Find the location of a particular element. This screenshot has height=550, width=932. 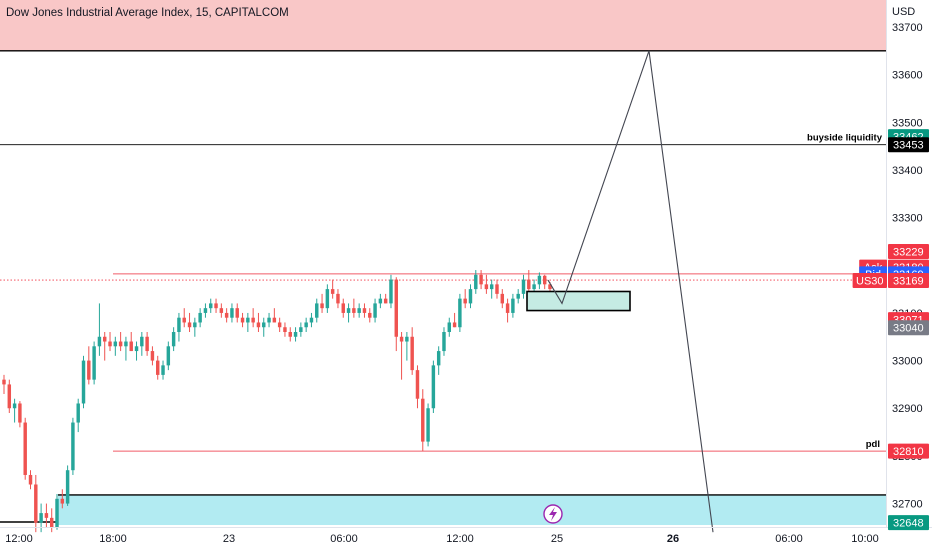

y-tick-label: 33400 is located at coordinates (907, 171).